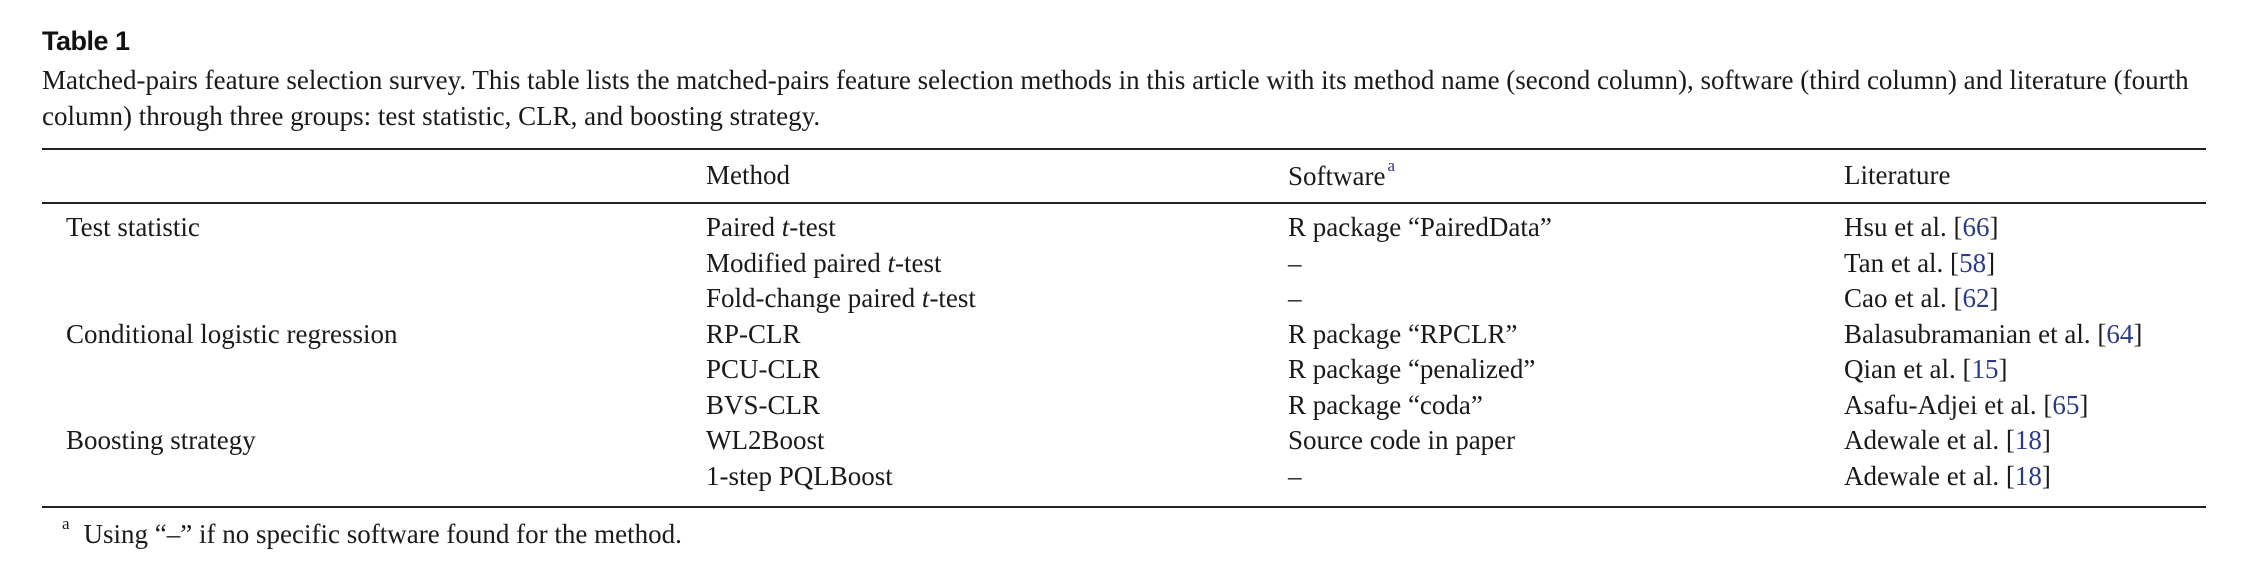 The height and width of the screenshot is (572, 2248). What do you see at coordinates (1976, 227) in the screenshot?
I see `citation-link: 66` at bounding box center [1976, 227].